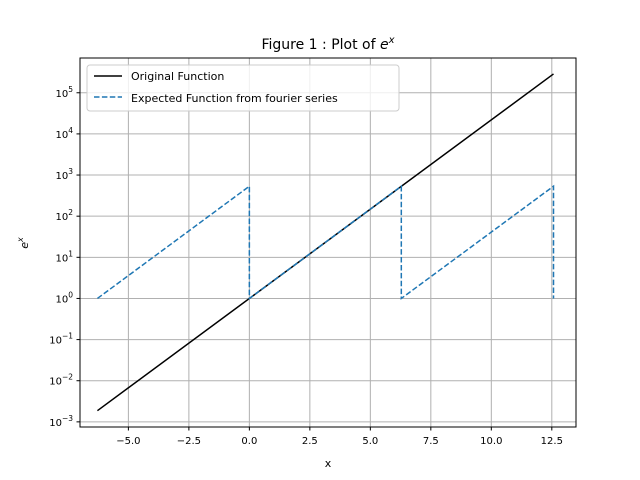  What do you see at coordinates (310, 441) in the screenshot?
I see `x-tick-label: 2.5` at bounding box center [310, 441].